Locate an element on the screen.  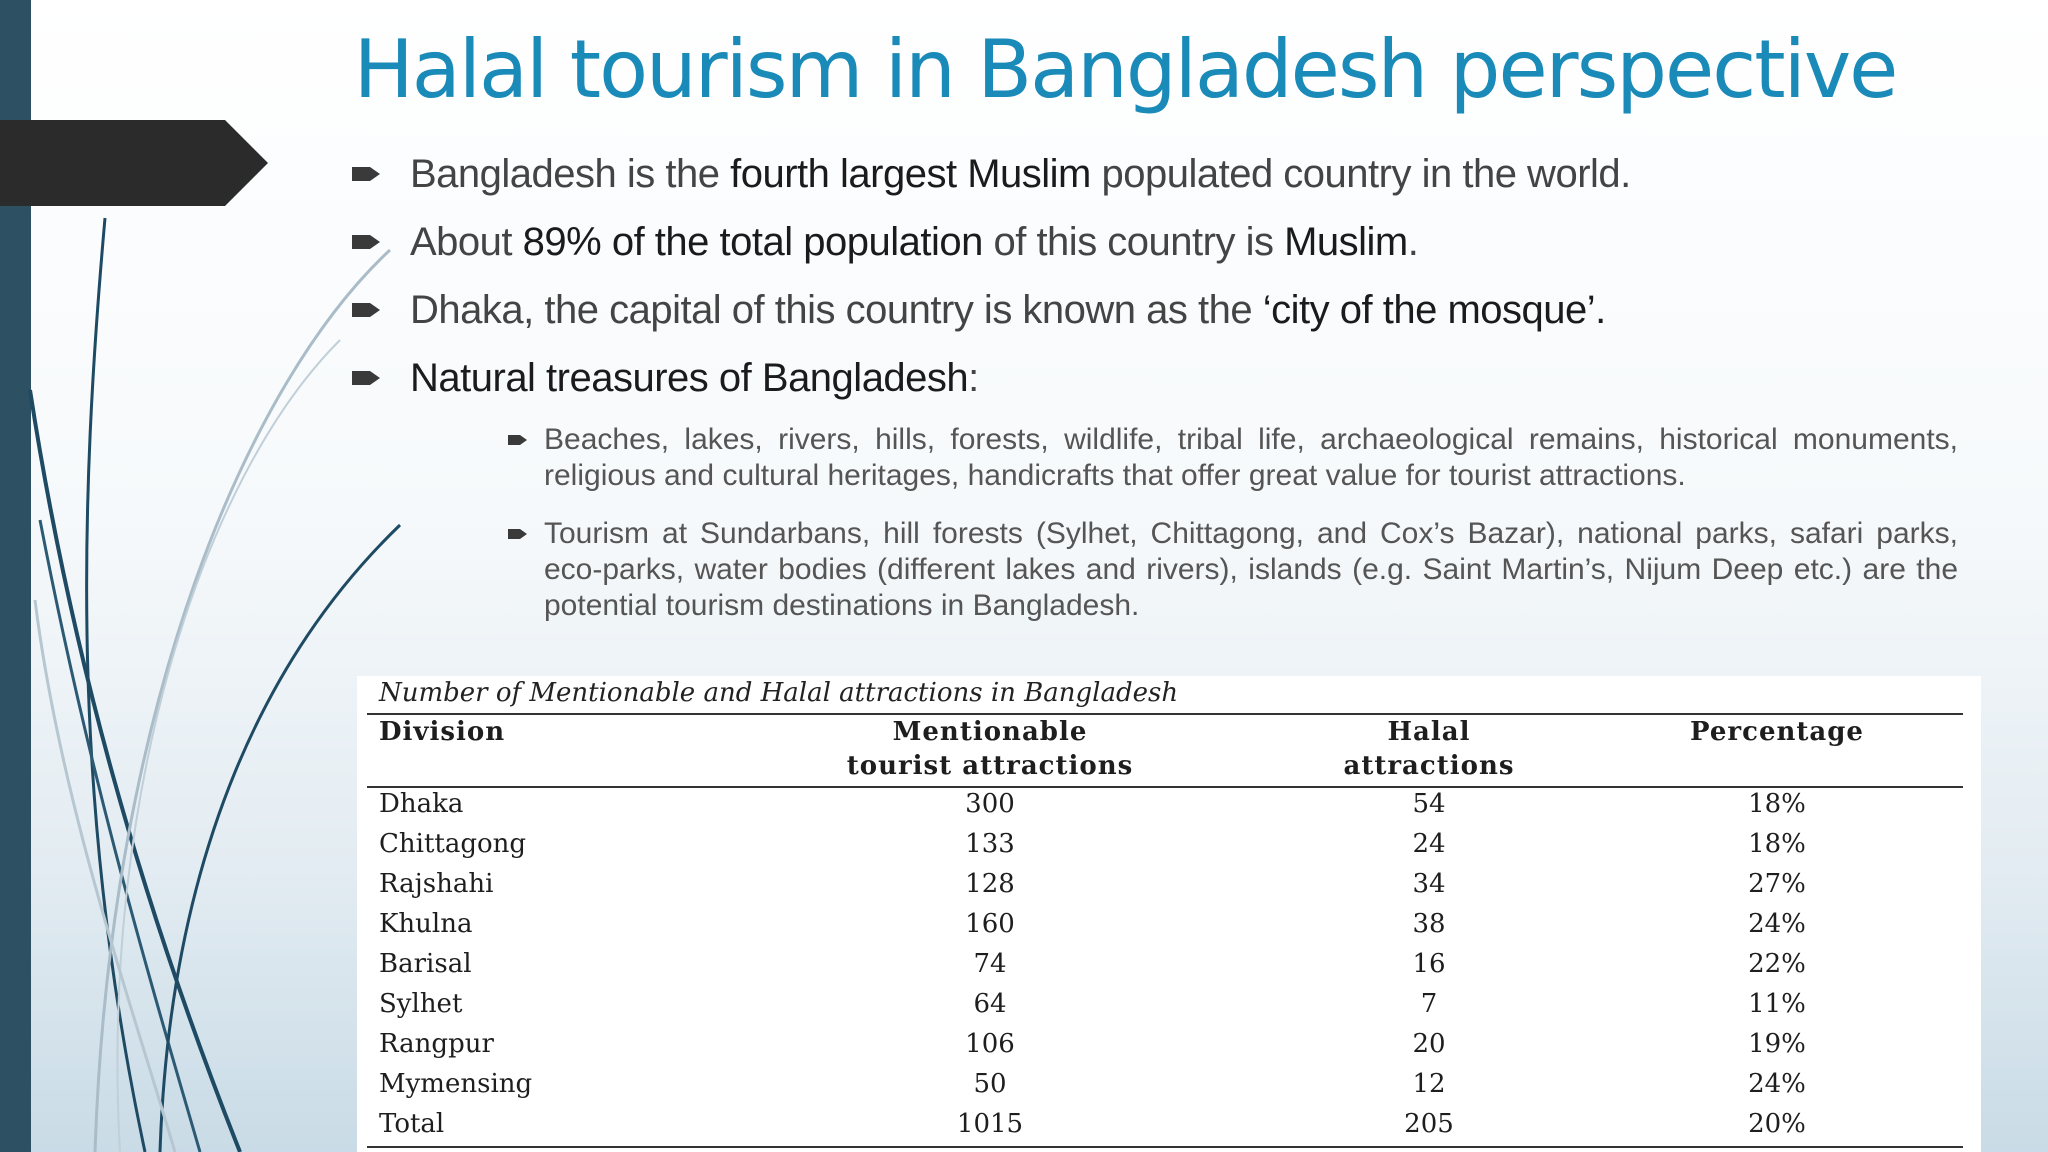
bullet-emphasis: Natural treasures of Bangladesh is located at coordinates (689, 378).